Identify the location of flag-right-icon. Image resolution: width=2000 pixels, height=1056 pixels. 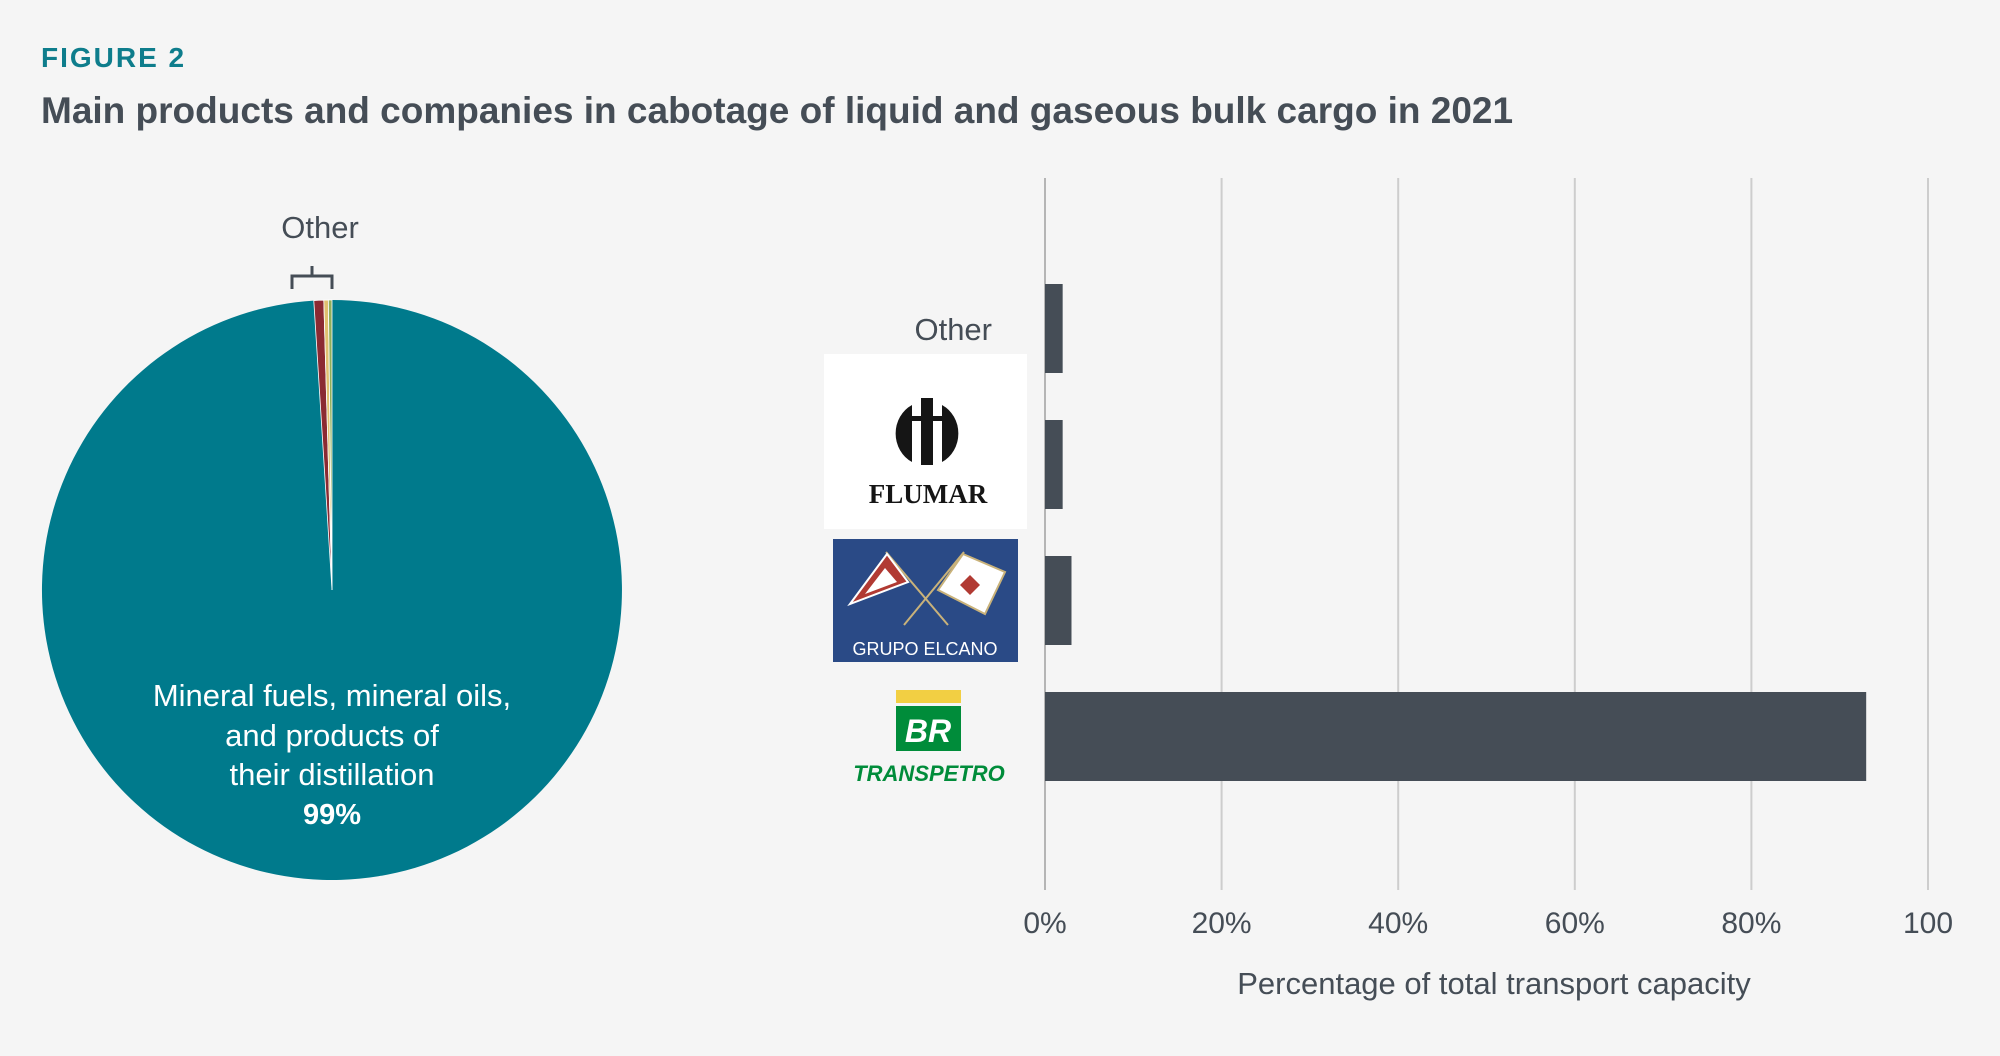
(971, 584).